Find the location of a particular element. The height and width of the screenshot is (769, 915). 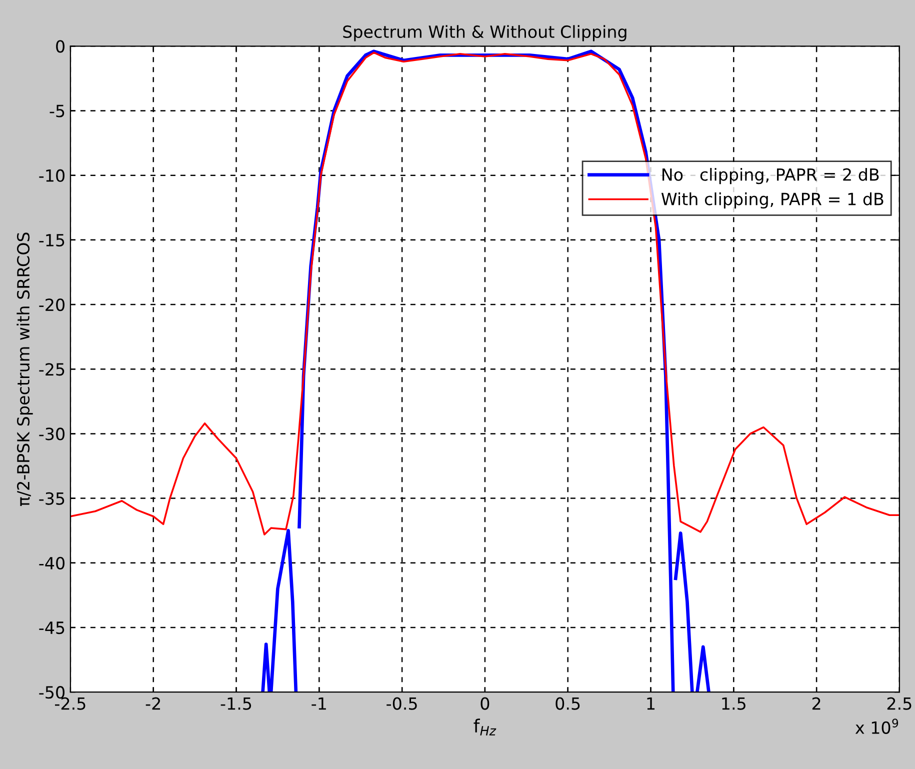

text: x 10$^{9}$ is located at coordinates (876, 726).